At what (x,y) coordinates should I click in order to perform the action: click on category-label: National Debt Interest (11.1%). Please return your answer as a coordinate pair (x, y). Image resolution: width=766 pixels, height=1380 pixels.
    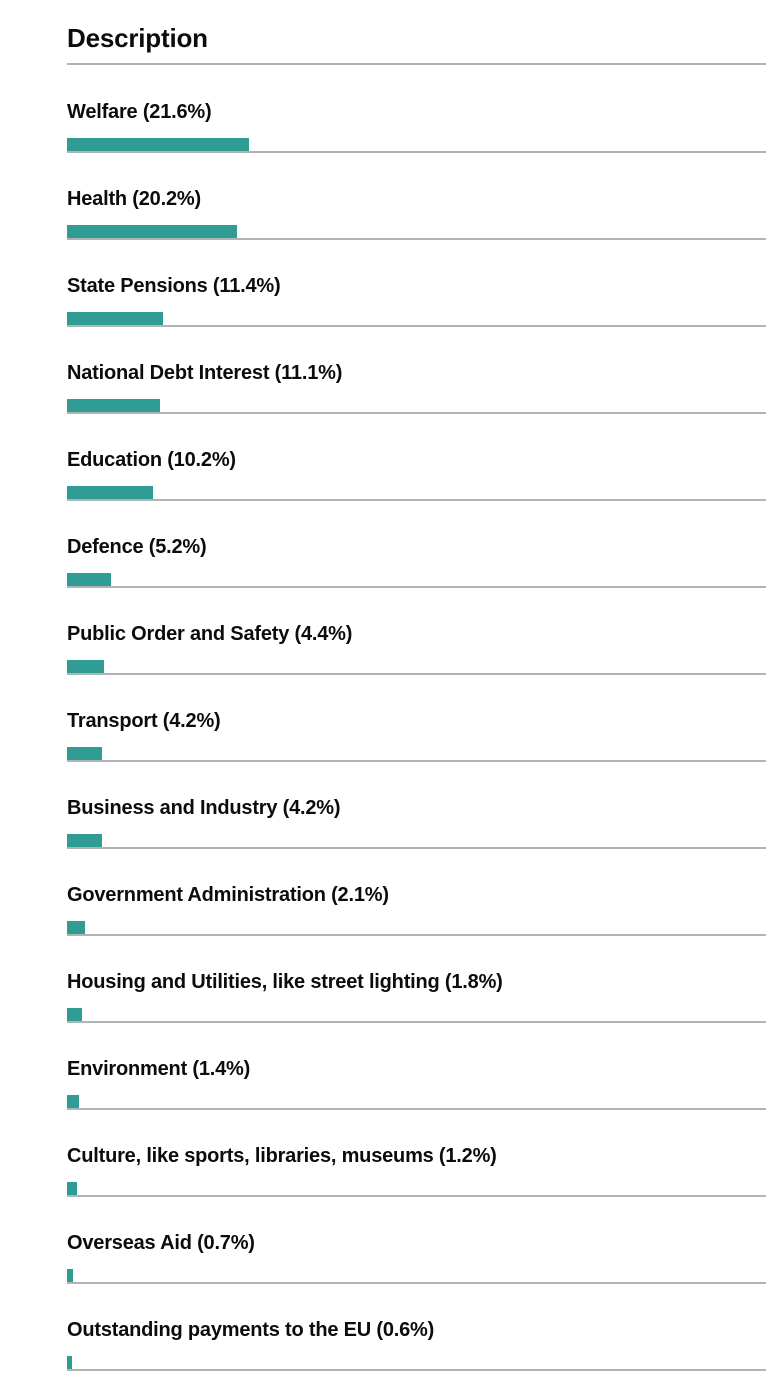
    Looking at the image, I should click on (205, 372).